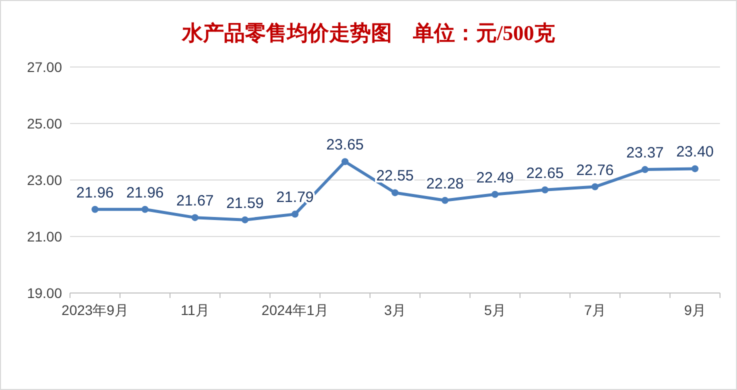 The image size is (737, 390). I want to click on y-tick-label: 25.00, so click(44, 124).